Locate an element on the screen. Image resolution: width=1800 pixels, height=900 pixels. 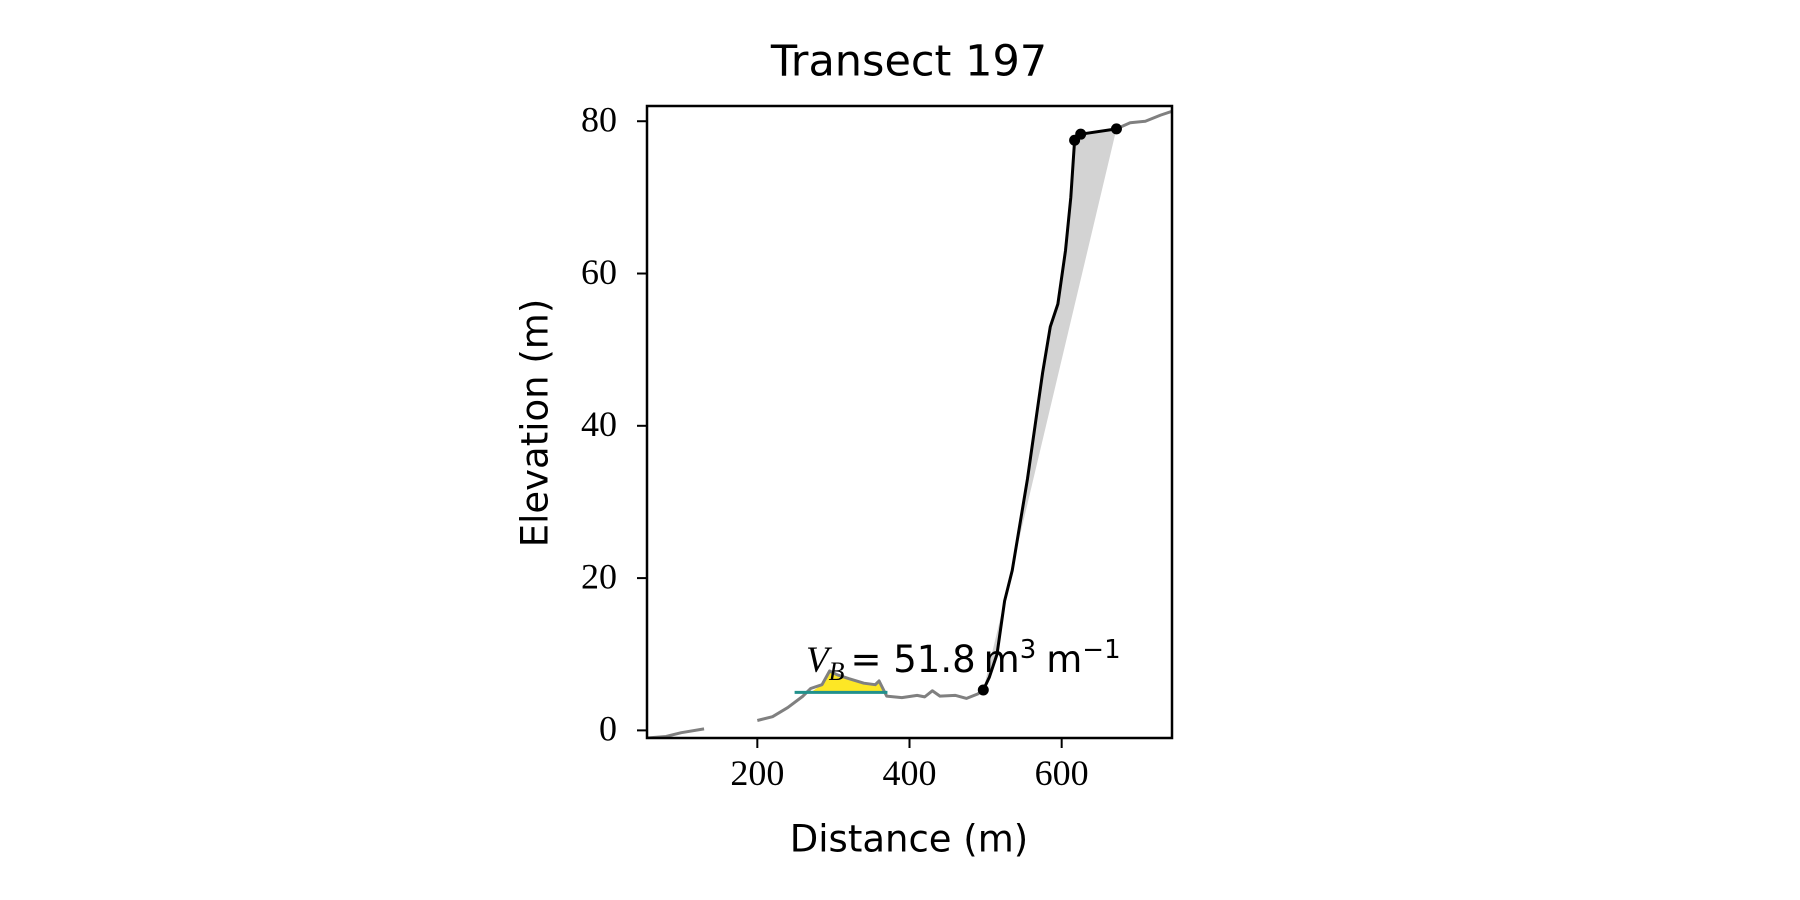
y-axis-label: Elevation (m) is located at coordinates (535, 423).